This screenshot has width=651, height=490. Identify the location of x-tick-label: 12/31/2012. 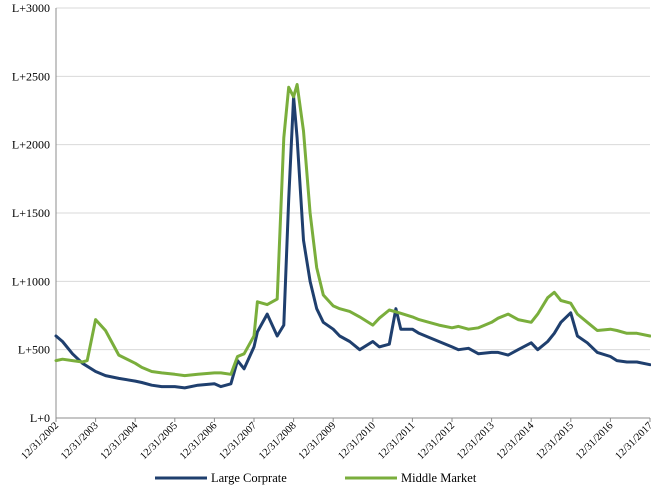
(437, 441).